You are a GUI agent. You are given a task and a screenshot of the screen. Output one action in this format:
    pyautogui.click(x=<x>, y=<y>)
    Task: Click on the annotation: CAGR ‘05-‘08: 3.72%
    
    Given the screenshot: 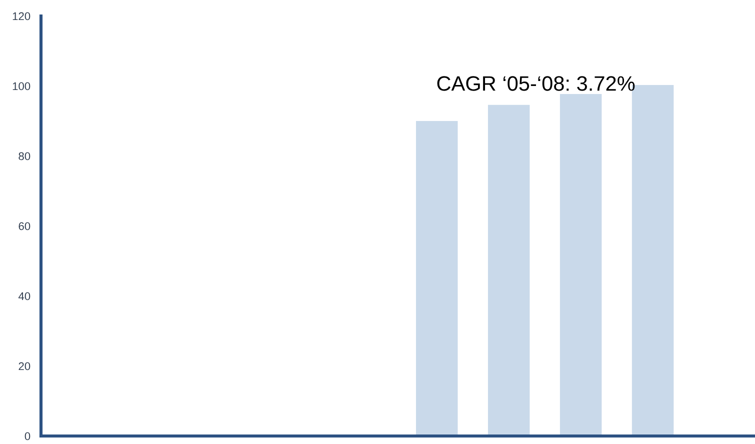 What is the action you would take?
    pyautogui.click(x=536, y=83)
    